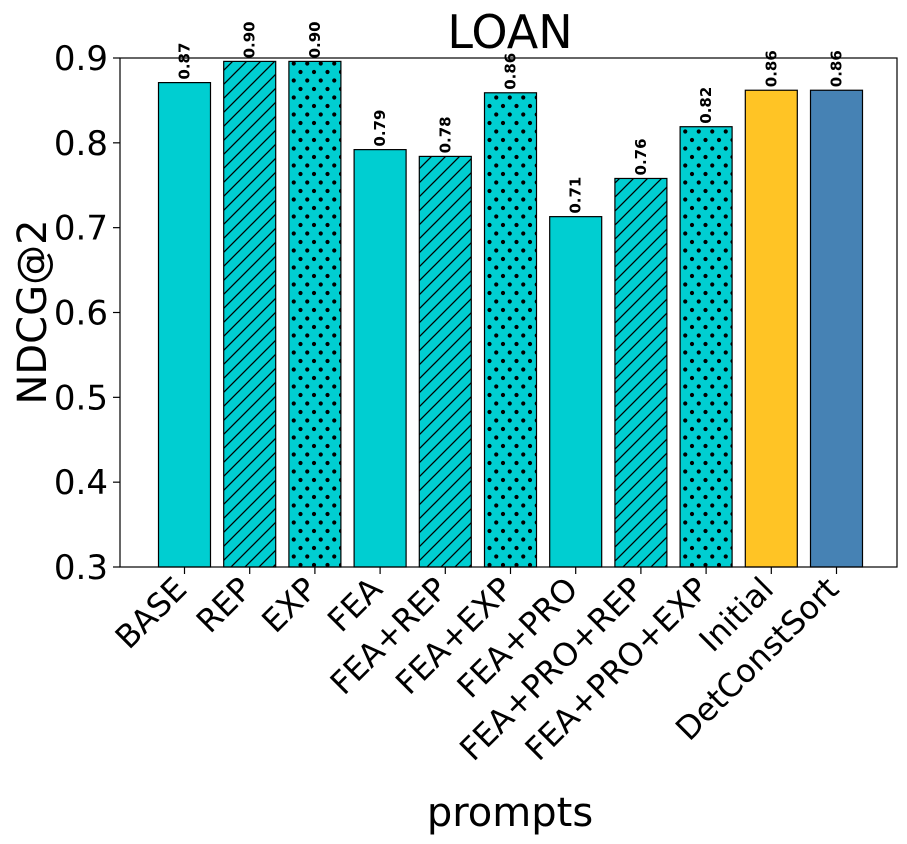 The image size is (907, 844). I want to click on chart-title: LOAN, so click(509, 32).